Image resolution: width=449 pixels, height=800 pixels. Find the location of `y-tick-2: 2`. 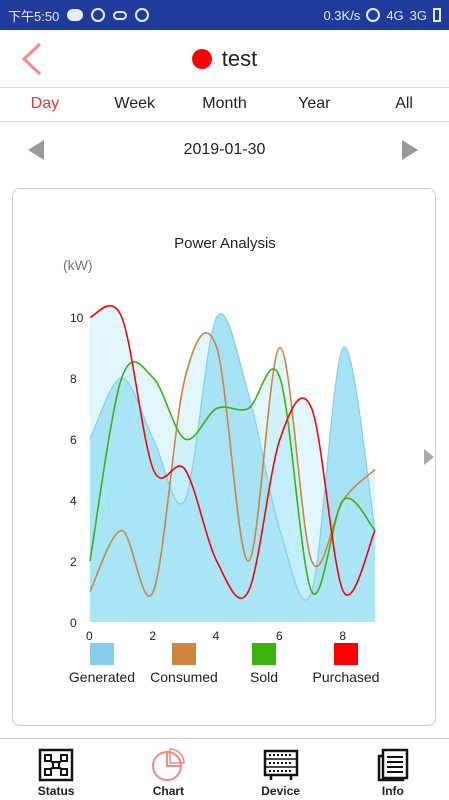

y-tick-2: 2 is located at coordinates (73, 562).